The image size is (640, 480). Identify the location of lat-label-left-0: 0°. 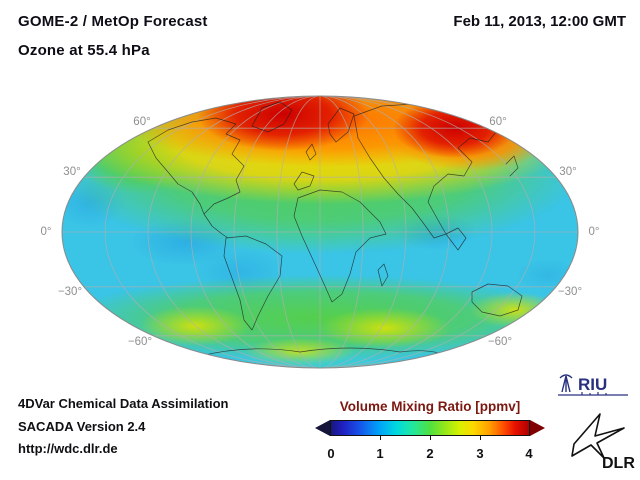
(46, 232).